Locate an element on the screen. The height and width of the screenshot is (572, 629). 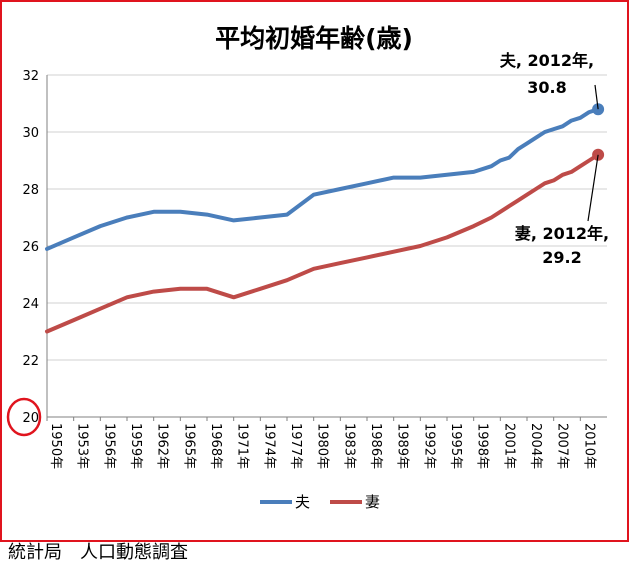
annotation-value: 29.2 is located at coordinates (561, 257).